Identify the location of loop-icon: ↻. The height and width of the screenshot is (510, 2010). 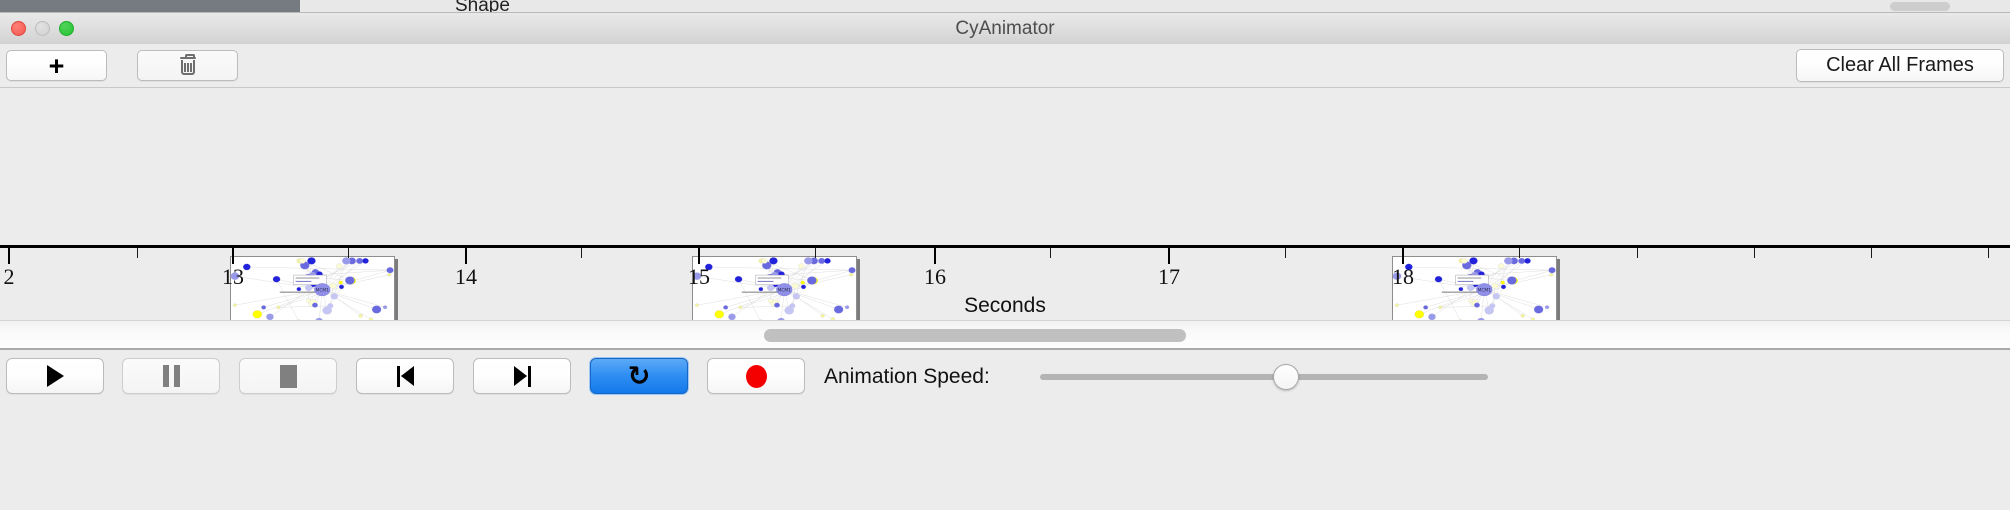
(639, 376).